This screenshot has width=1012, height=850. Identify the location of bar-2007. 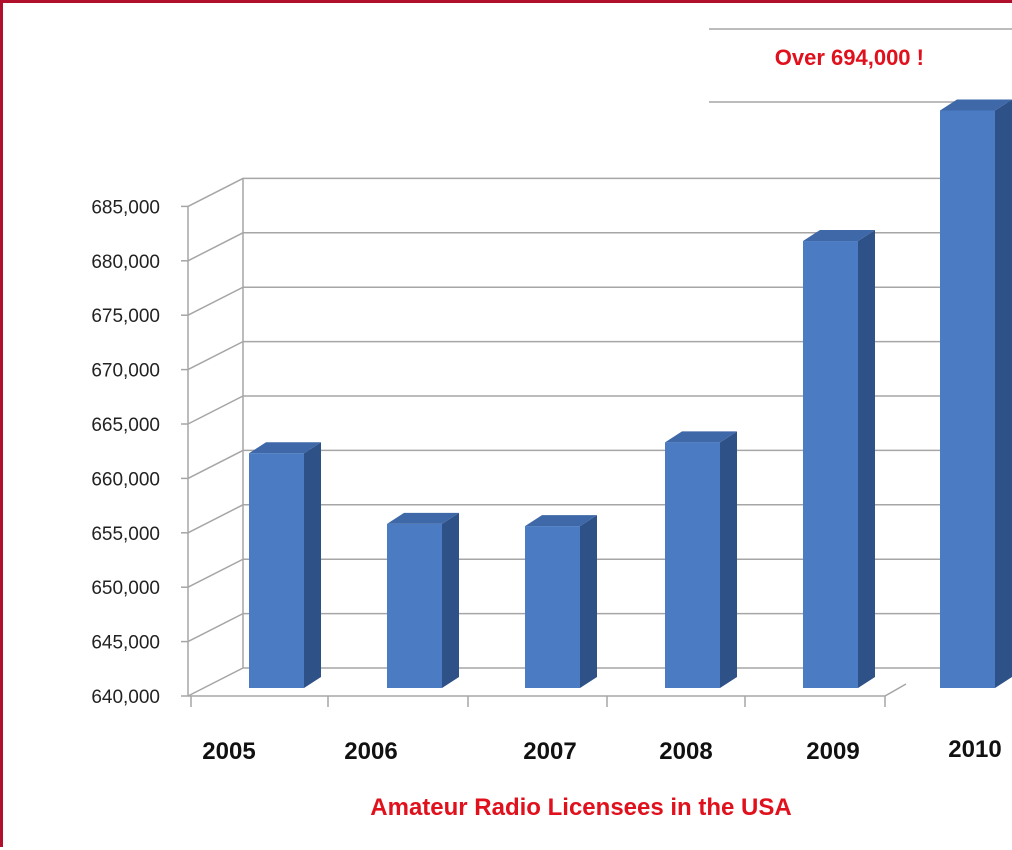
(561, 601).